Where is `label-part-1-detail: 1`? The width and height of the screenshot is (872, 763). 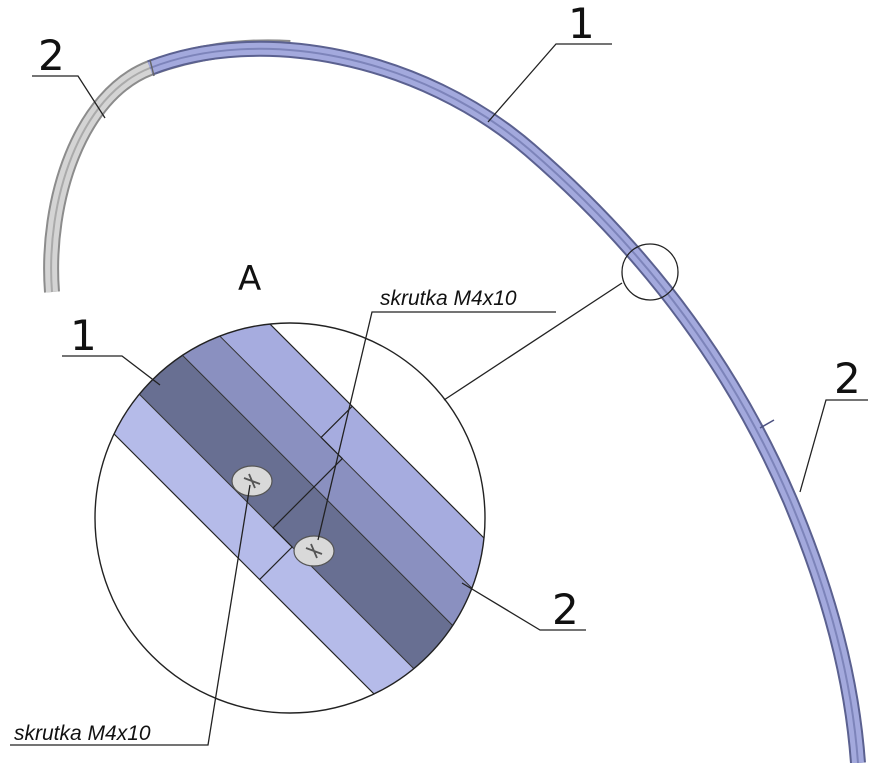 label-part-1-detail: 1 is located at coordinates (83, 335).